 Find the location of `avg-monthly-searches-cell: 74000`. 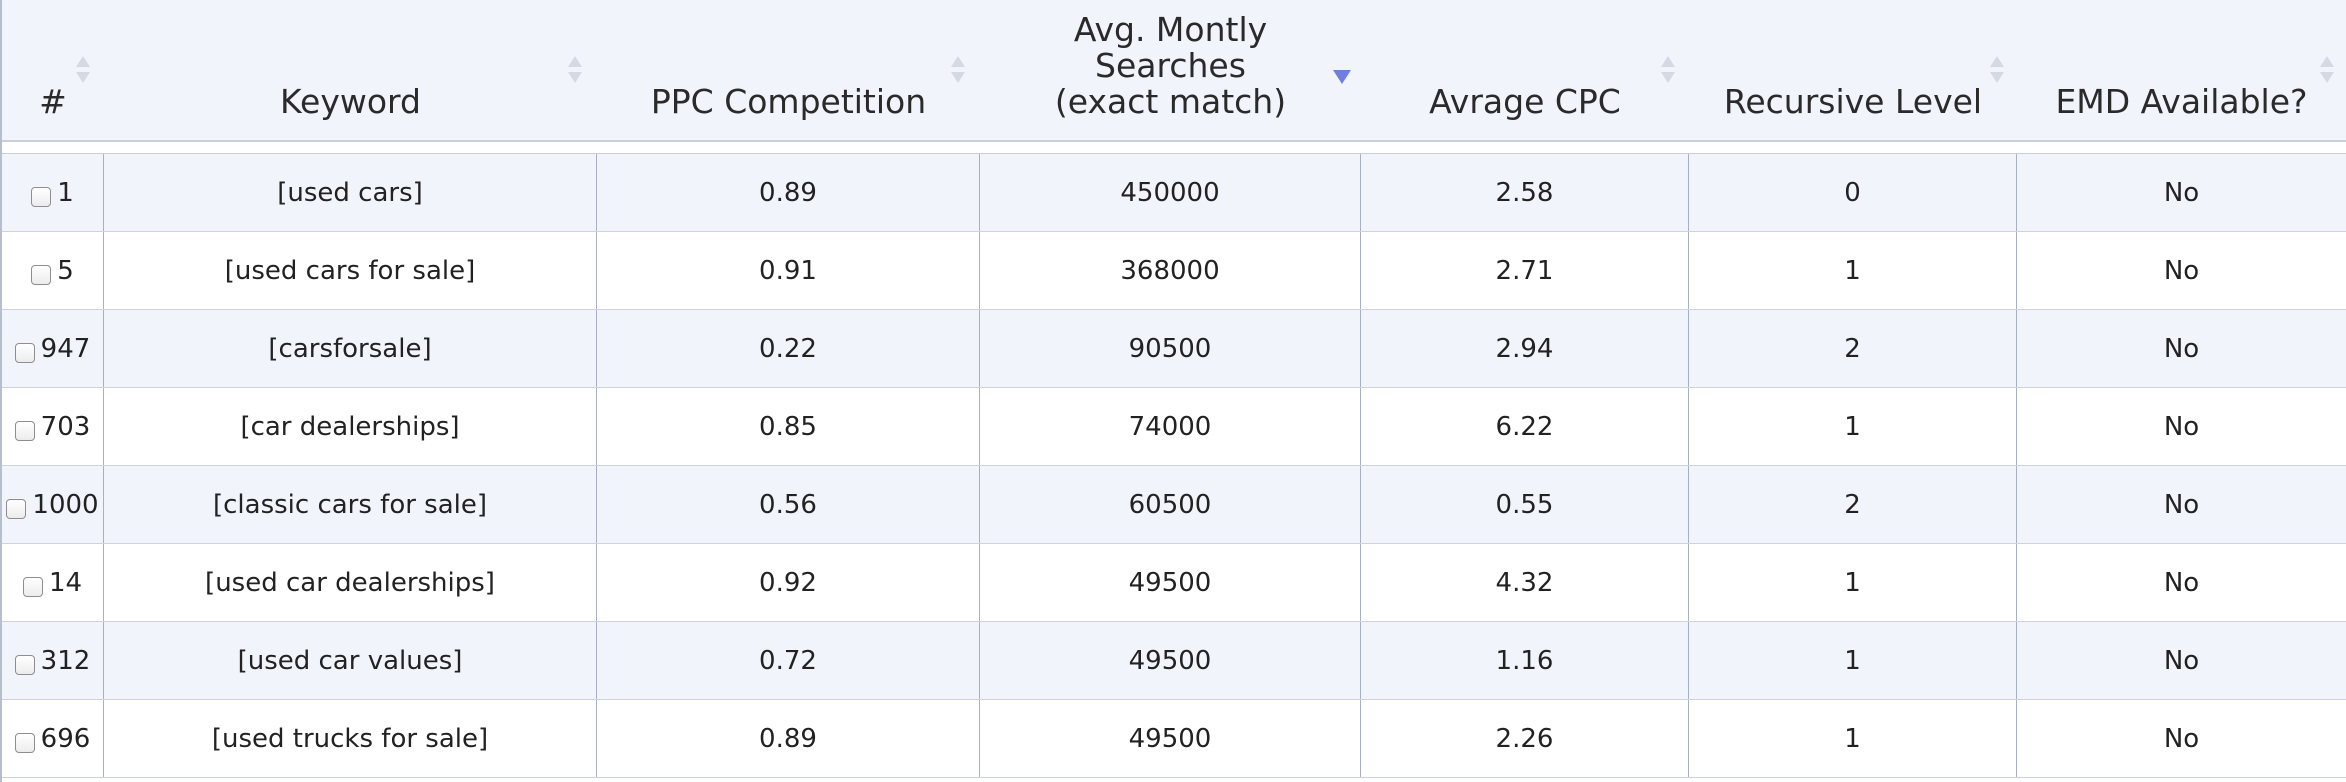

avg-monthly-searches-cell: 74000 is located at coordinates (1170, 426).